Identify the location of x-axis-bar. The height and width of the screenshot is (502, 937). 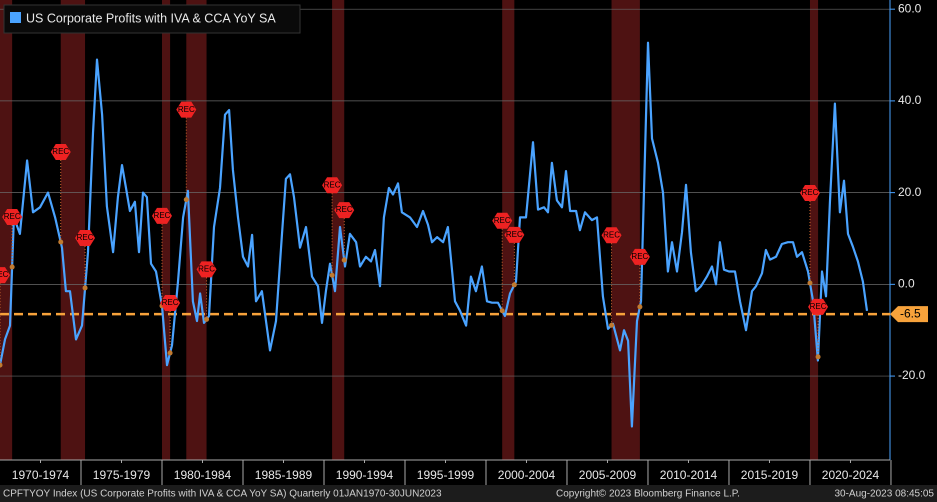
(468, 472).